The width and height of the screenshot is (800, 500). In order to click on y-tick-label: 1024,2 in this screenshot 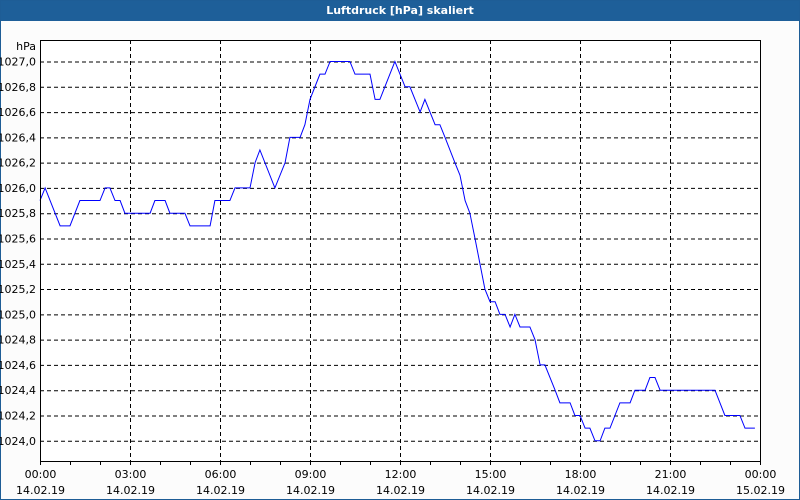, I will do `click(18, 415)`.